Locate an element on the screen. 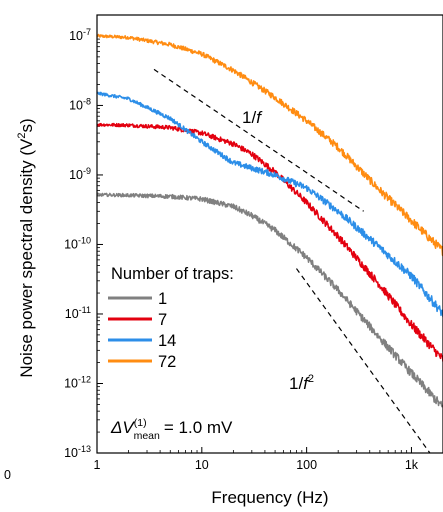  y-tick-label: 10⁻⁷ is located at coordinates (80, 35).